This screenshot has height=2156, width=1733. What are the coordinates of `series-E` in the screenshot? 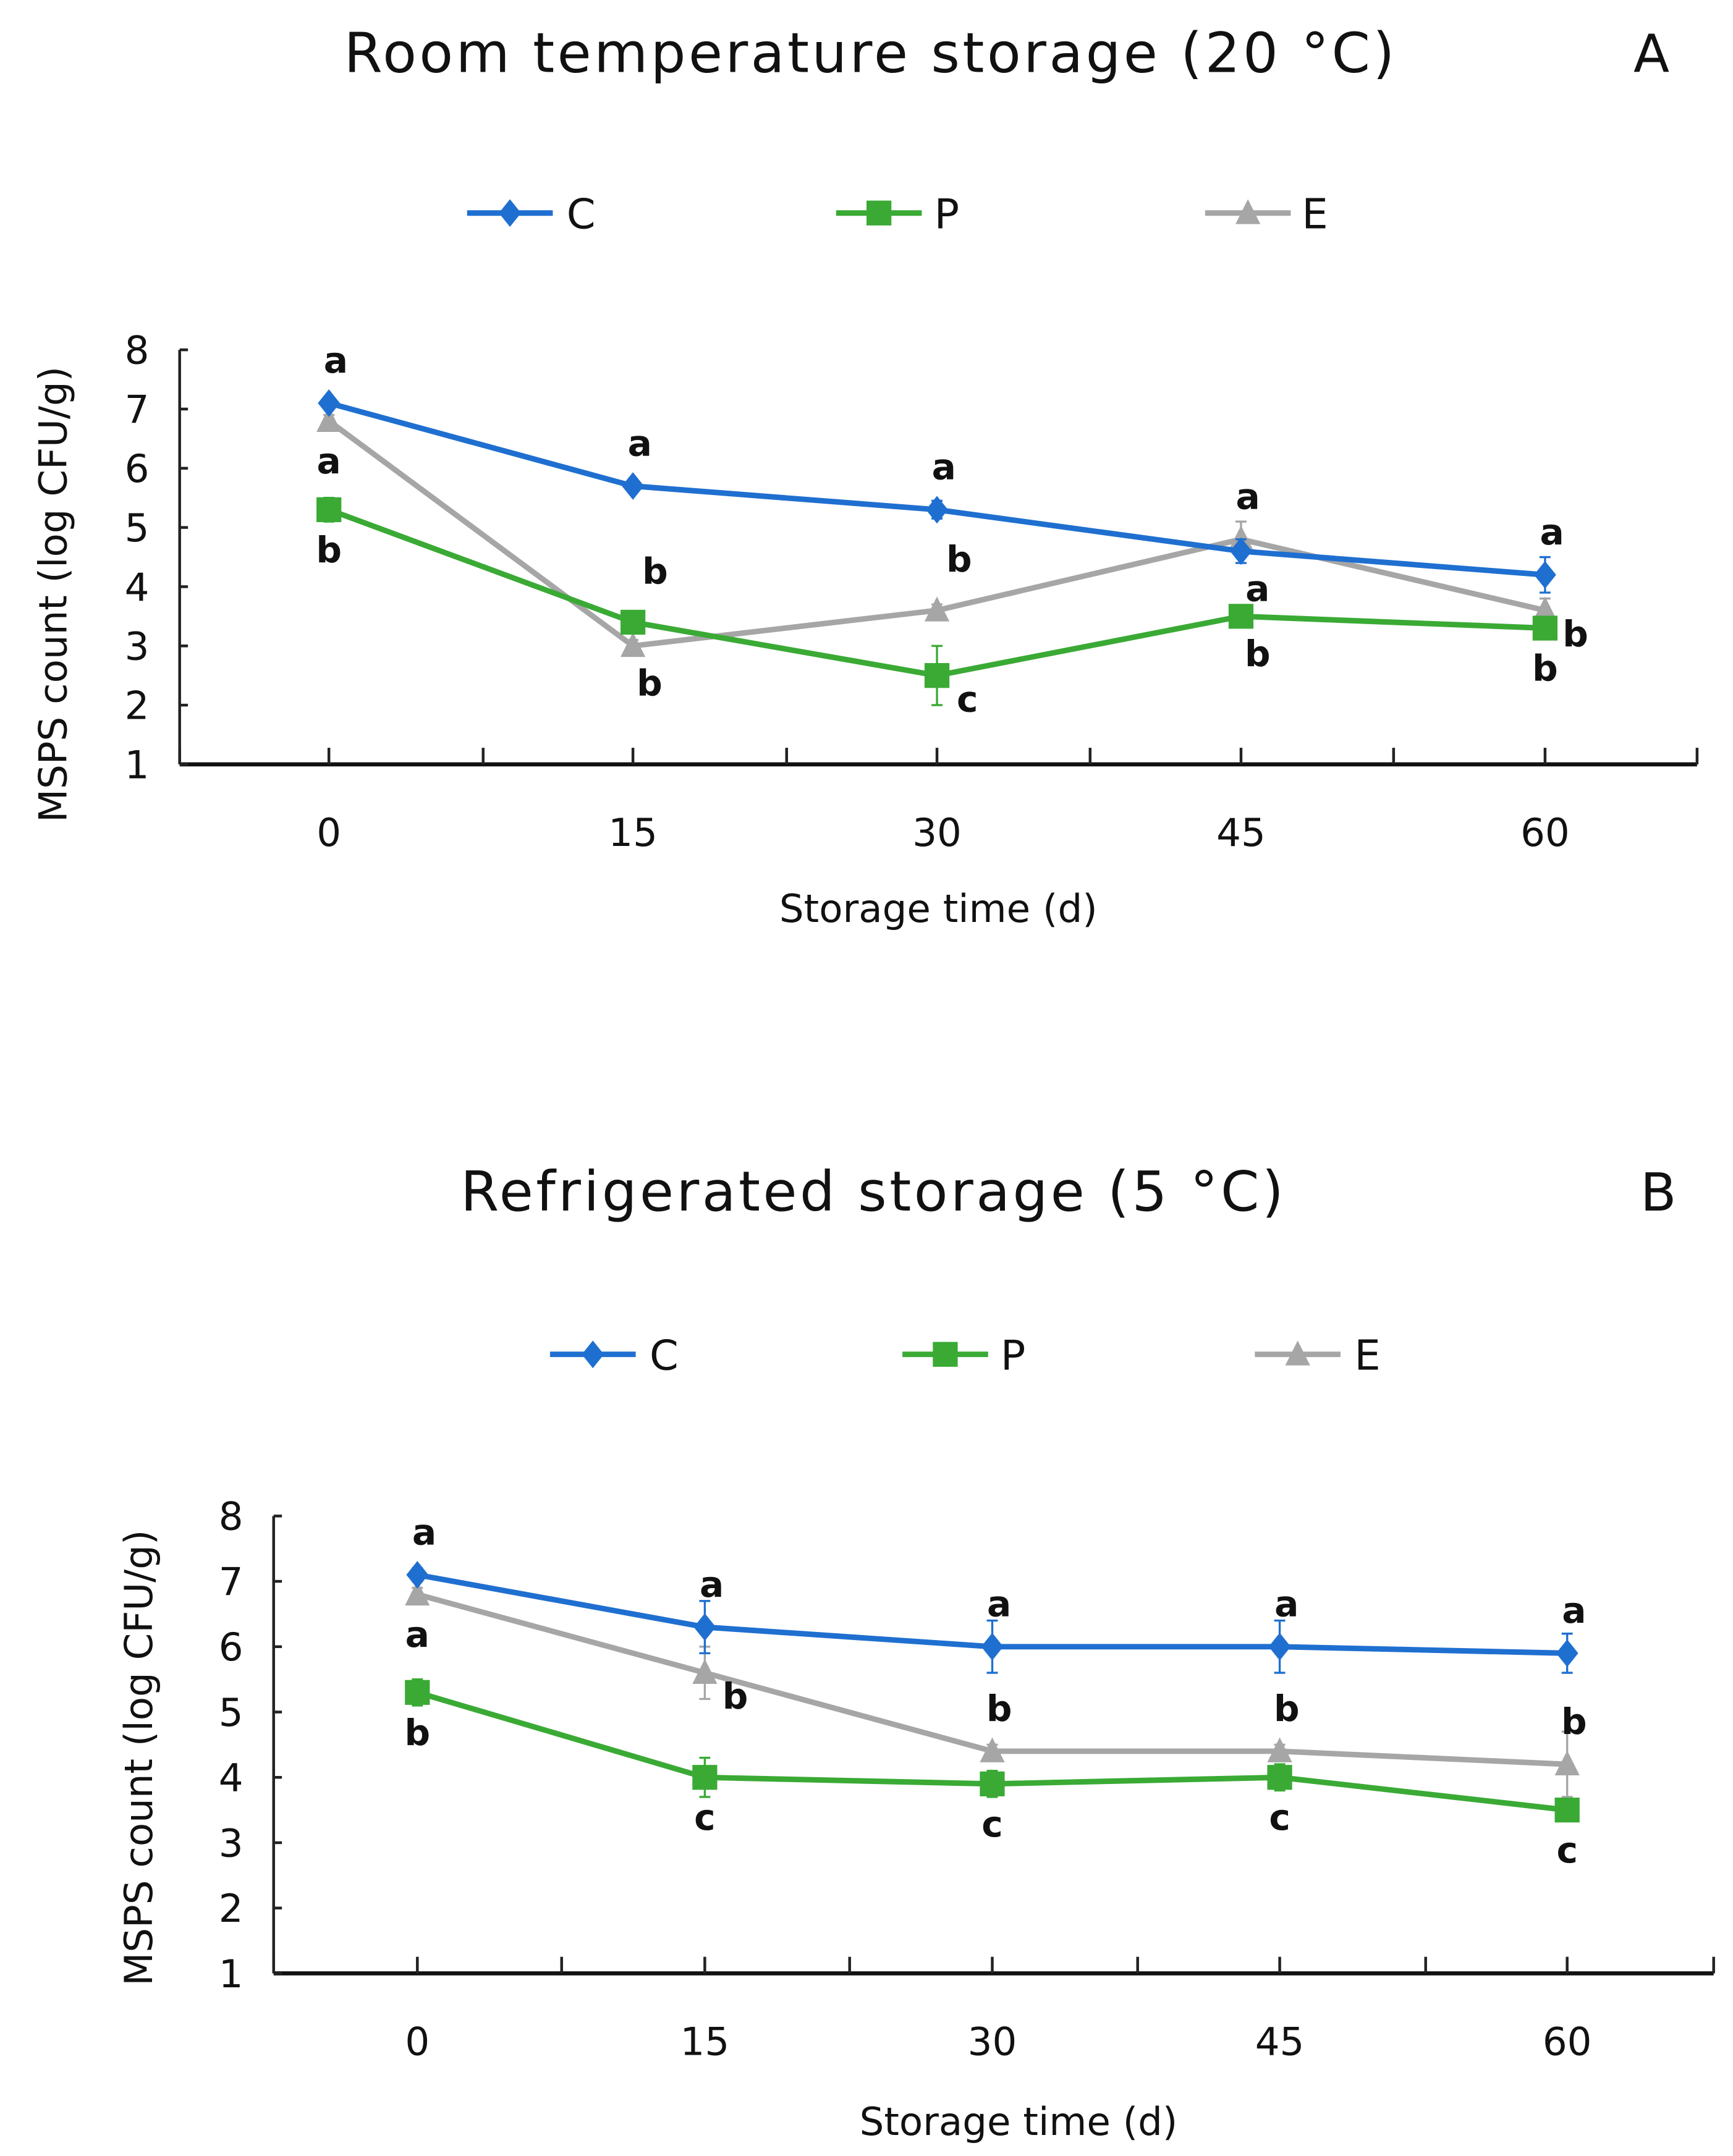 It's located at (992, 1689).